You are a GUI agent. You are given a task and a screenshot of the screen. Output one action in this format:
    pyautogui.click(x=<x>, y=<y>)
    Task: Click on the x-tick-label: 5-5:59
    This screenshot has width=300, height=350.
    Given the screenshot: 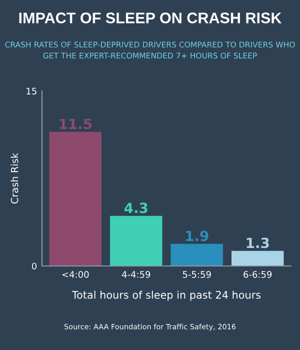 What is the action you would take?
    pyautogui.click(x=196, y=274)
    